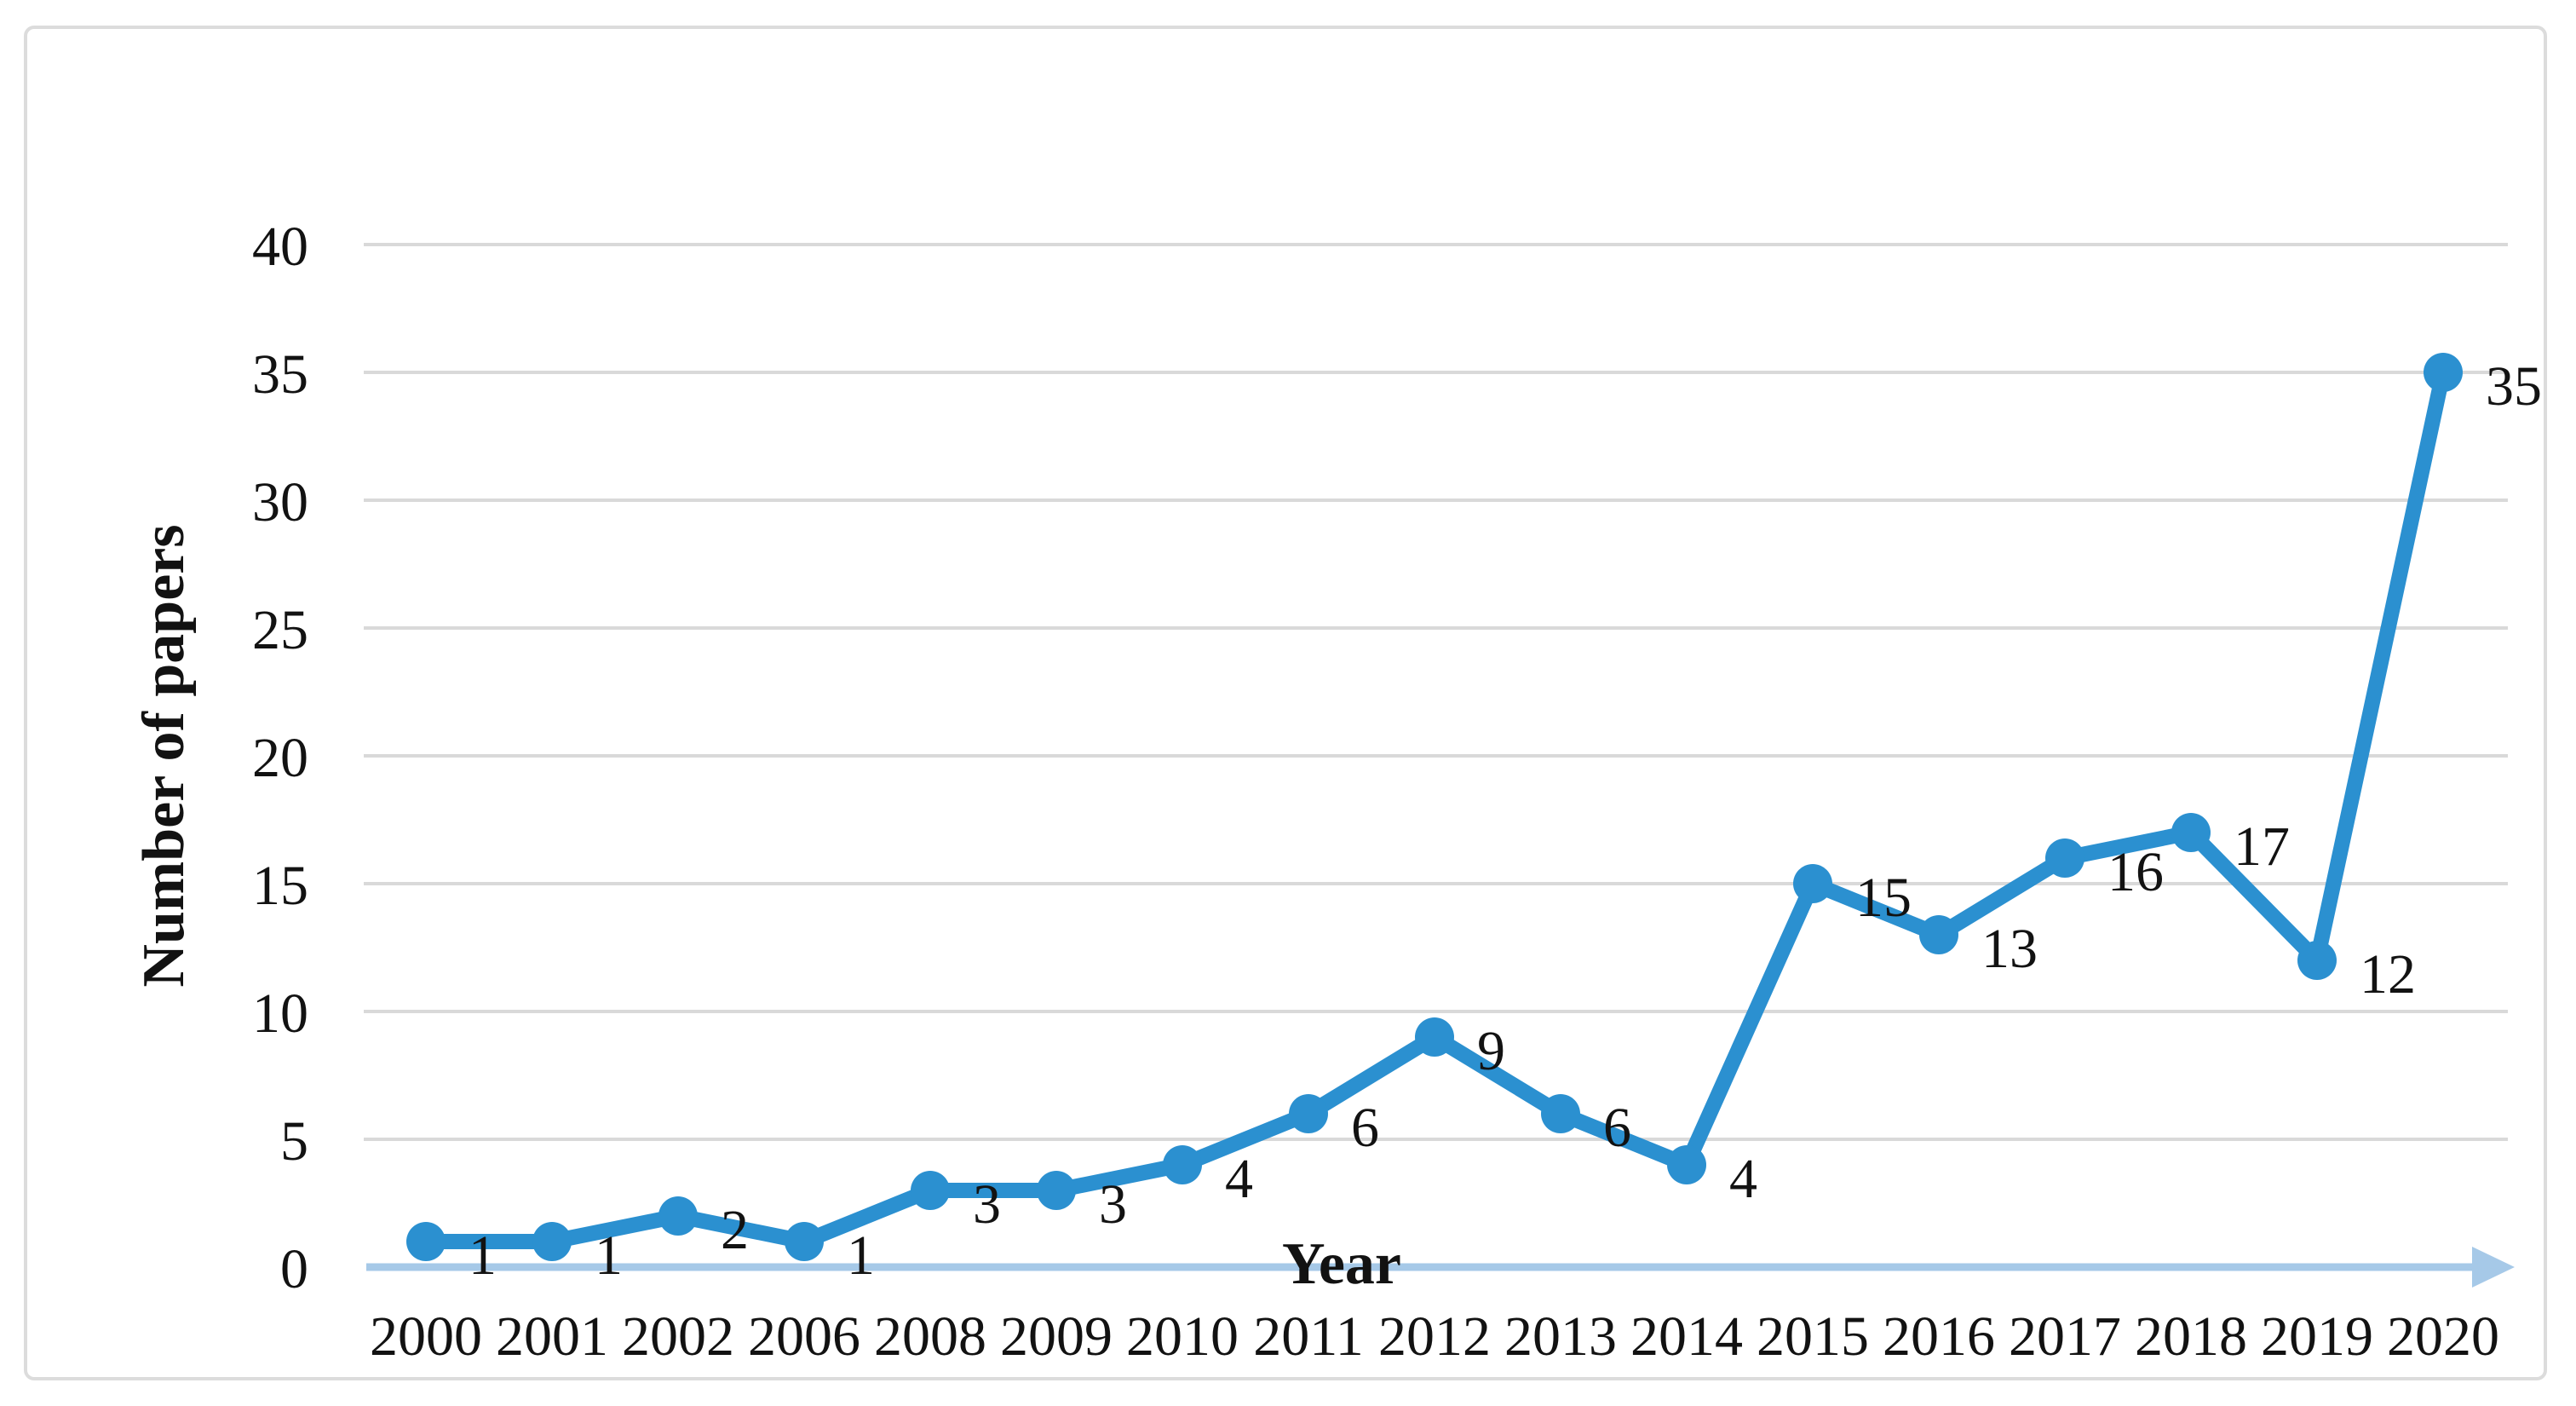 The image size is (2576, 1406). I want to click on y-tick-label: 0, so click(294, 1269).